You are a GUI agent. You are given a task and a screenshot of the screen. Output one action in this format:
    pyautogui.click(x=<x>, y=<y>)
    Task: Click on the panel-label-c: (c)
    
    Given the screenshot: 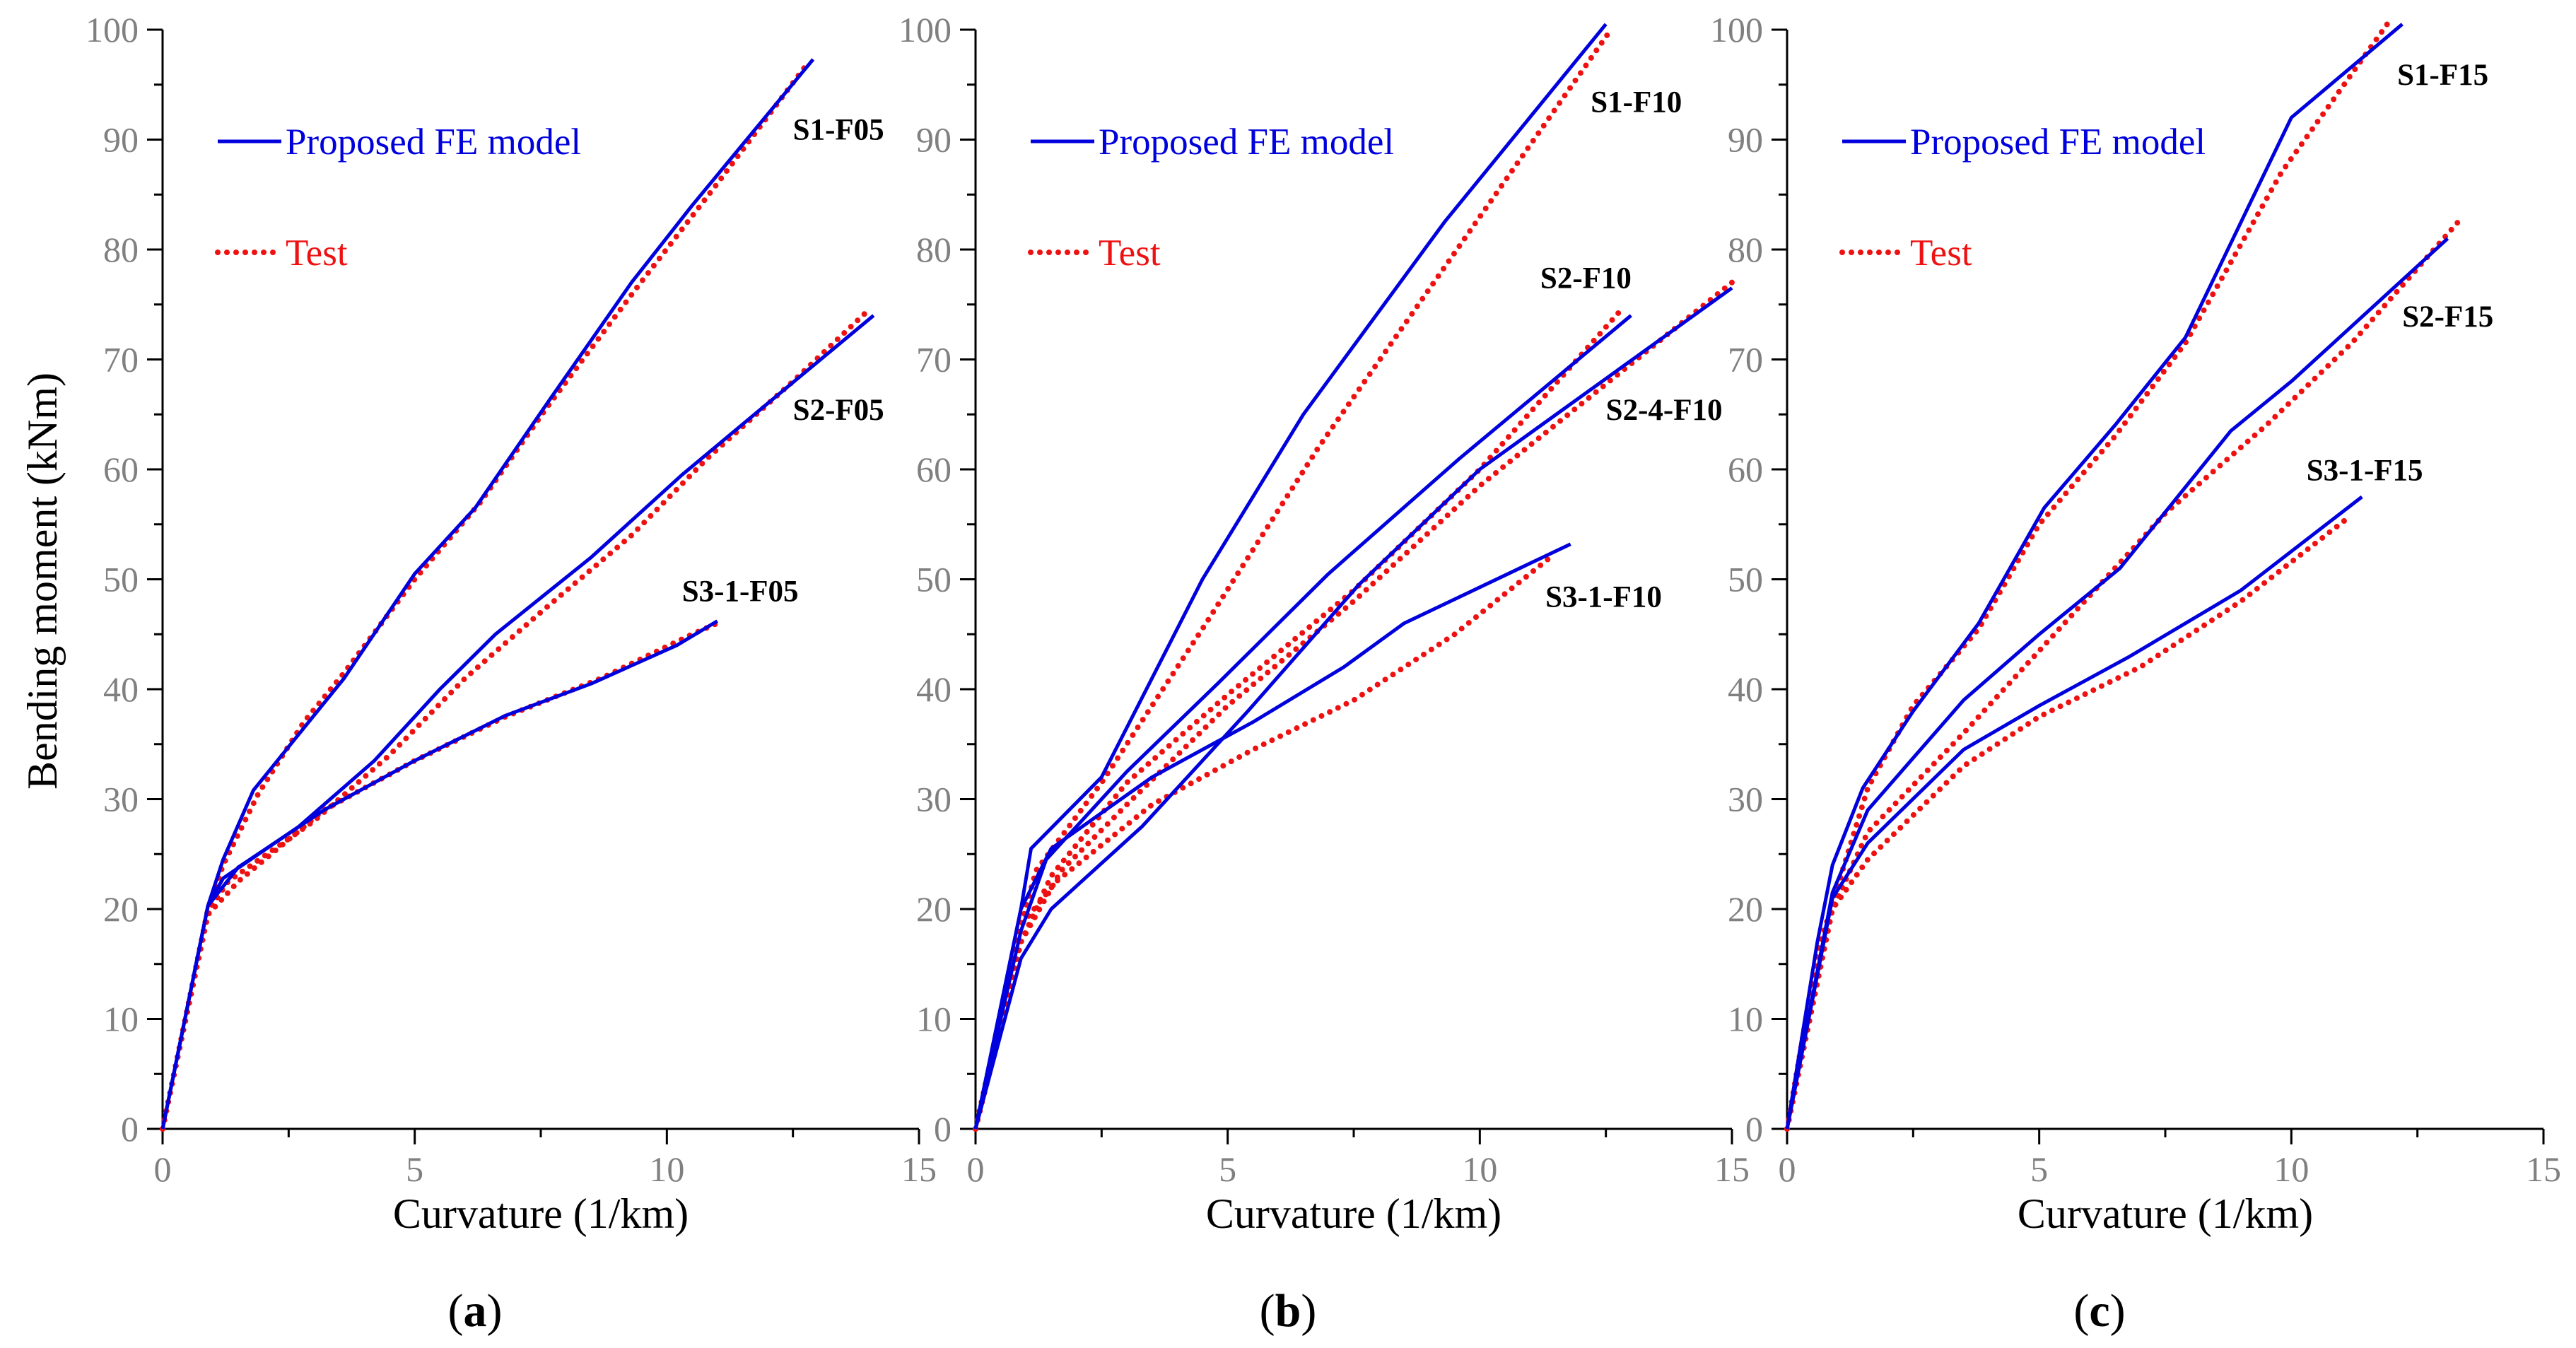 What is the action you would take?
    pyautogui.click(x=2099, y=1311)
    